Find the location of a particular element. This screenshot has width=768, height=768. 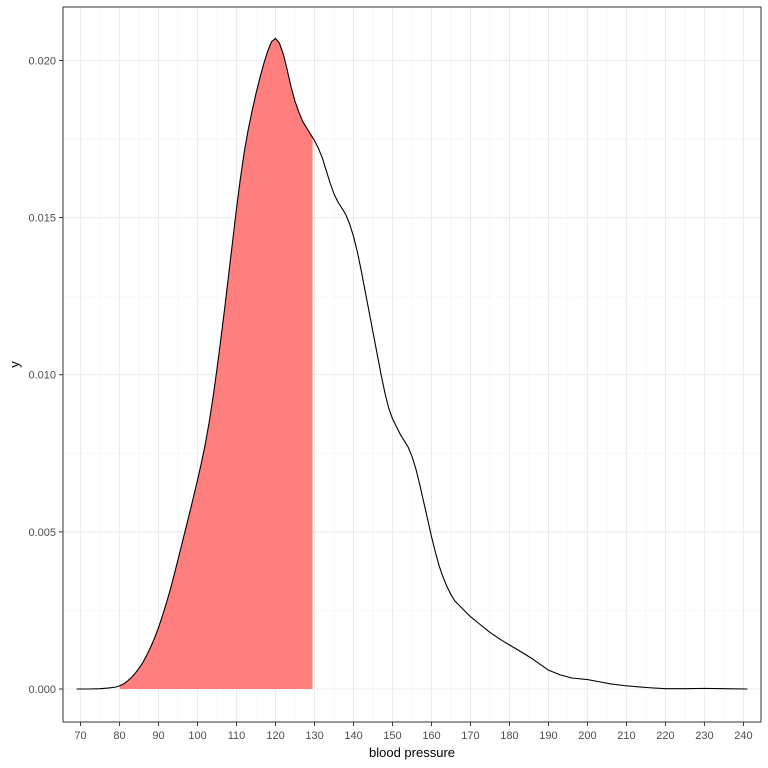

x-tick-label: 170 is located at coordinates (470, 736).